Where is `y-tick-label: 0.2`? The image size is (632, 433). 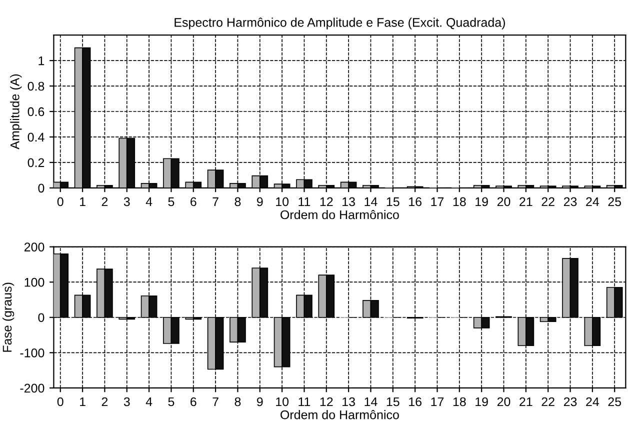 y-tick-label: 0.2 is located at coordinates (36, 163).